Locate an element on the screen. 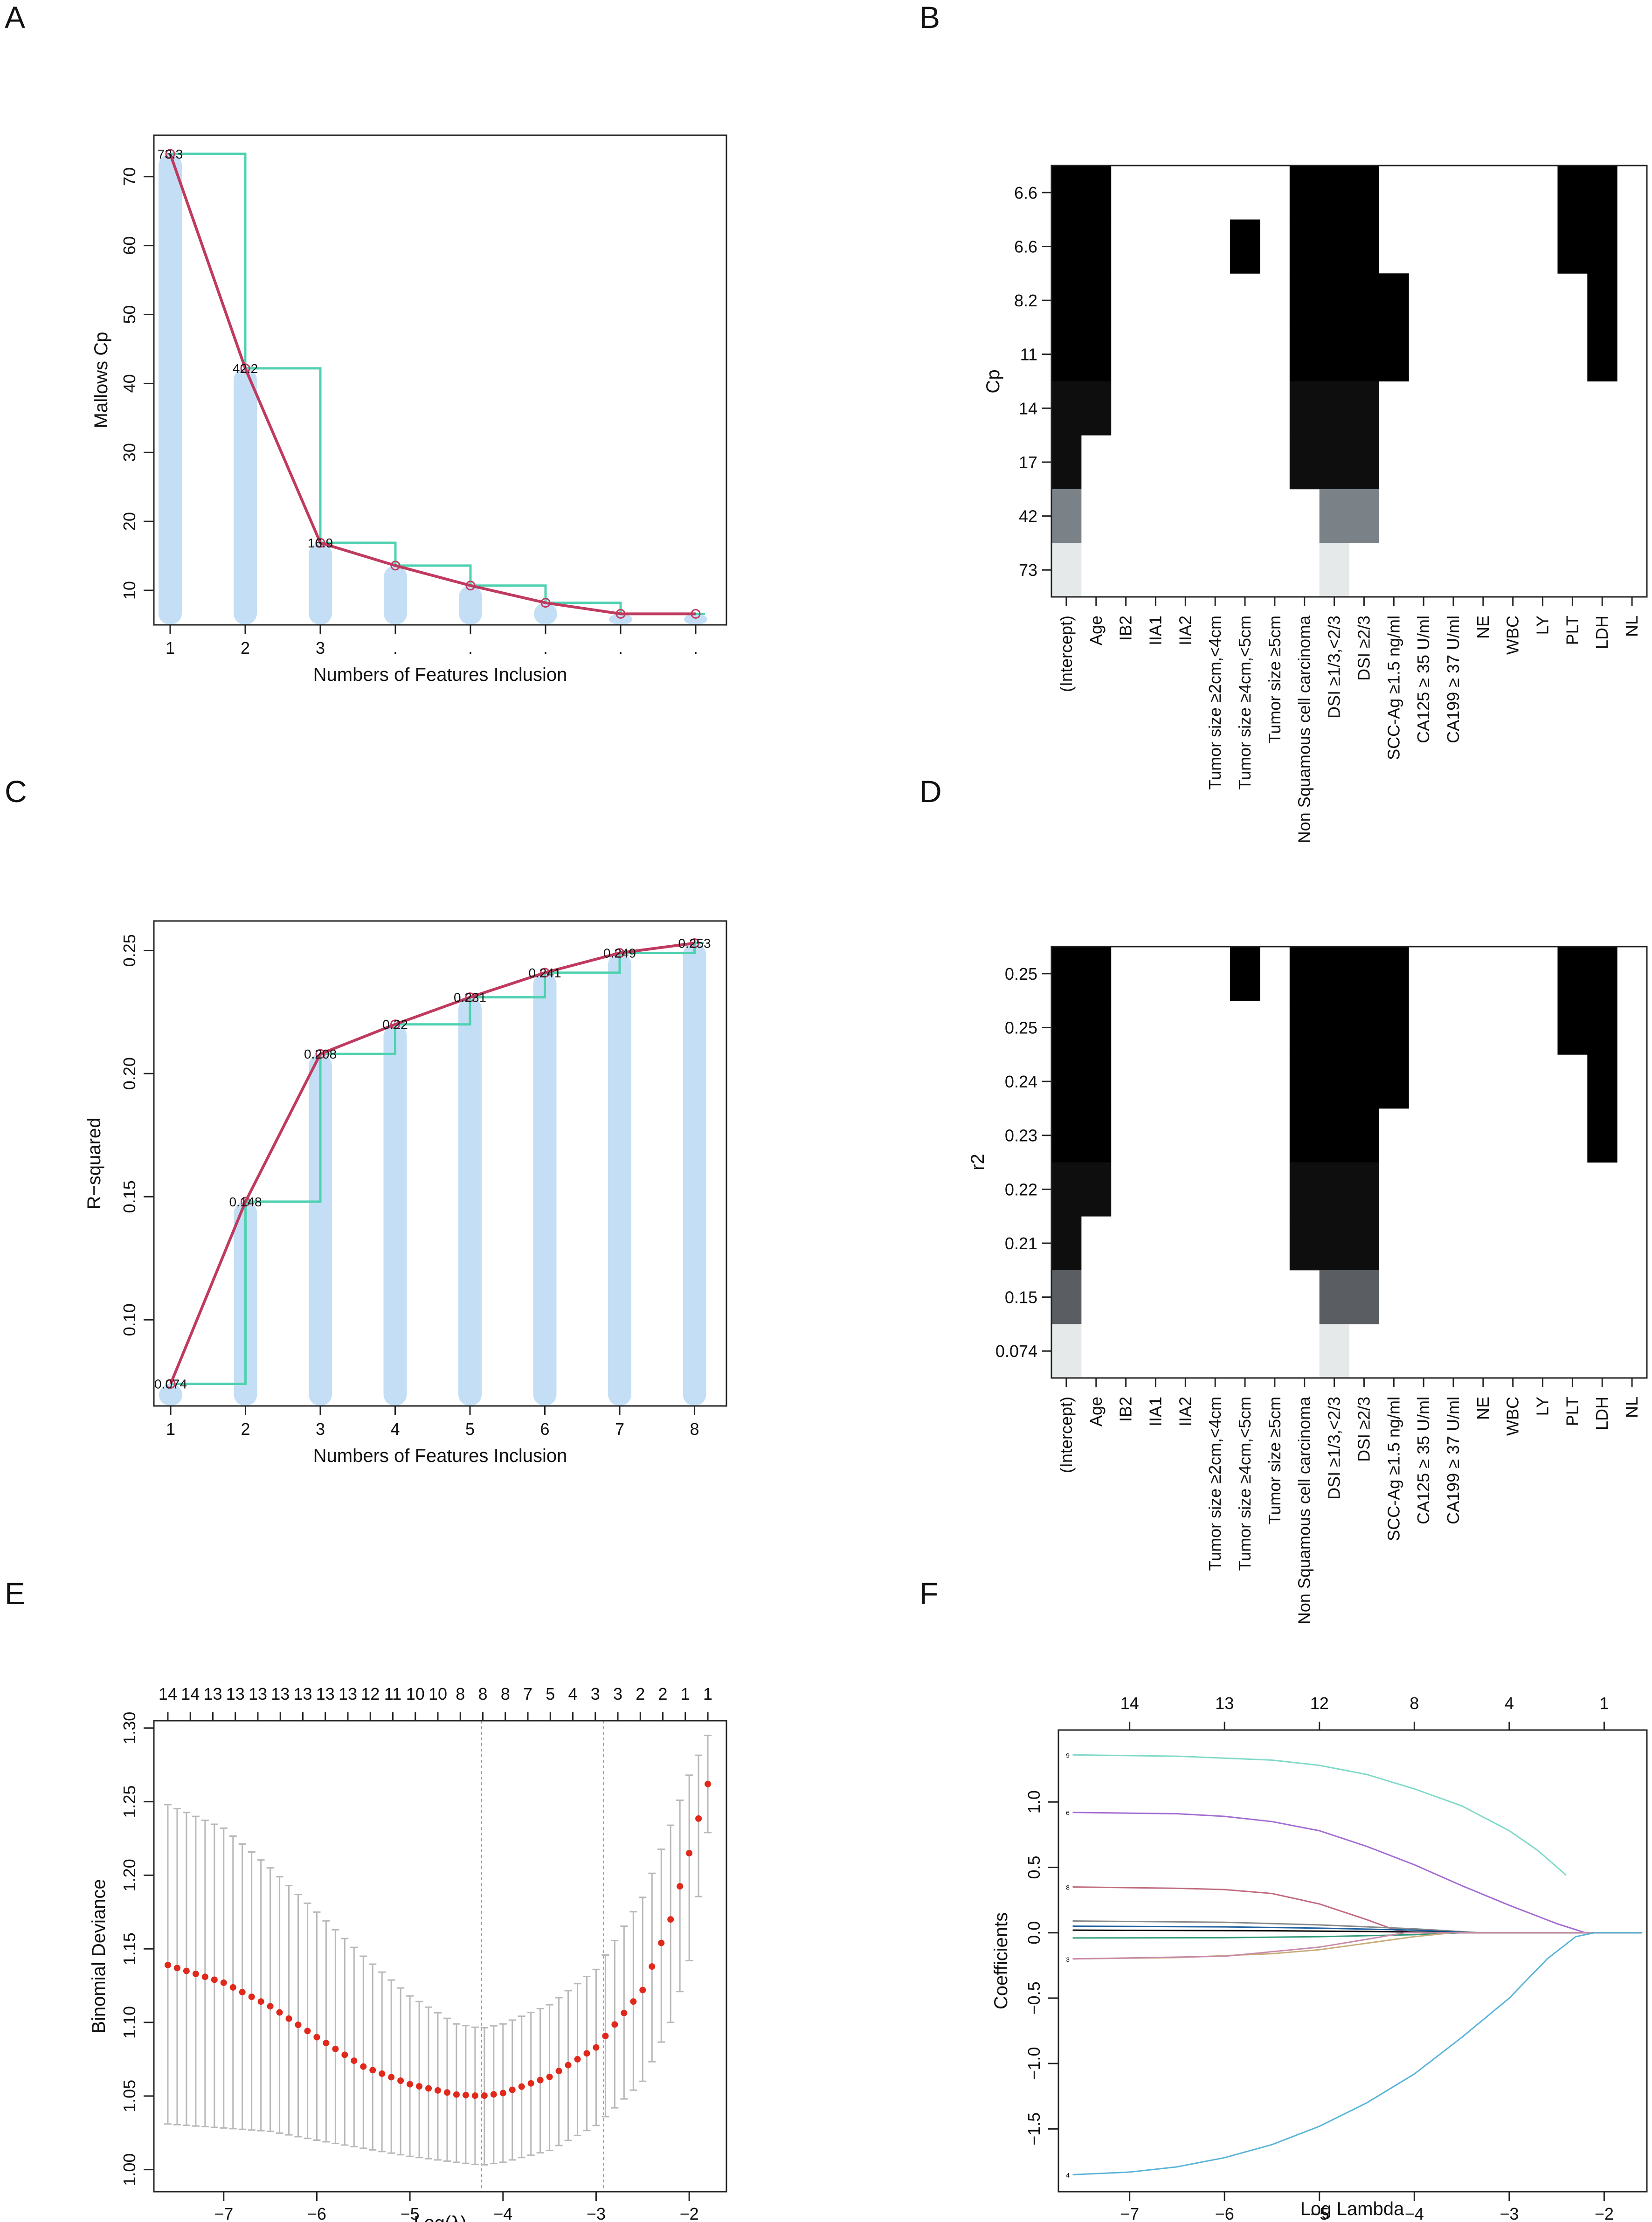  row-label: 0.25 is located at coordinates (1021, 1027).